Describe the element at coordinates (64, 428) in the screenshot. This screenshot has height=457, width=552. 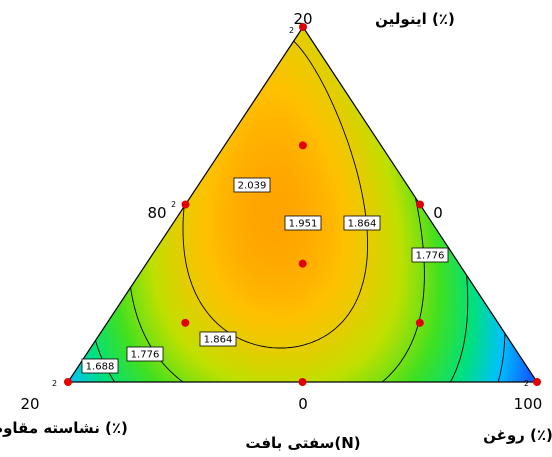
I see `component-label-resistant-starch: نشاسته مقاوم (٪)` at that location.